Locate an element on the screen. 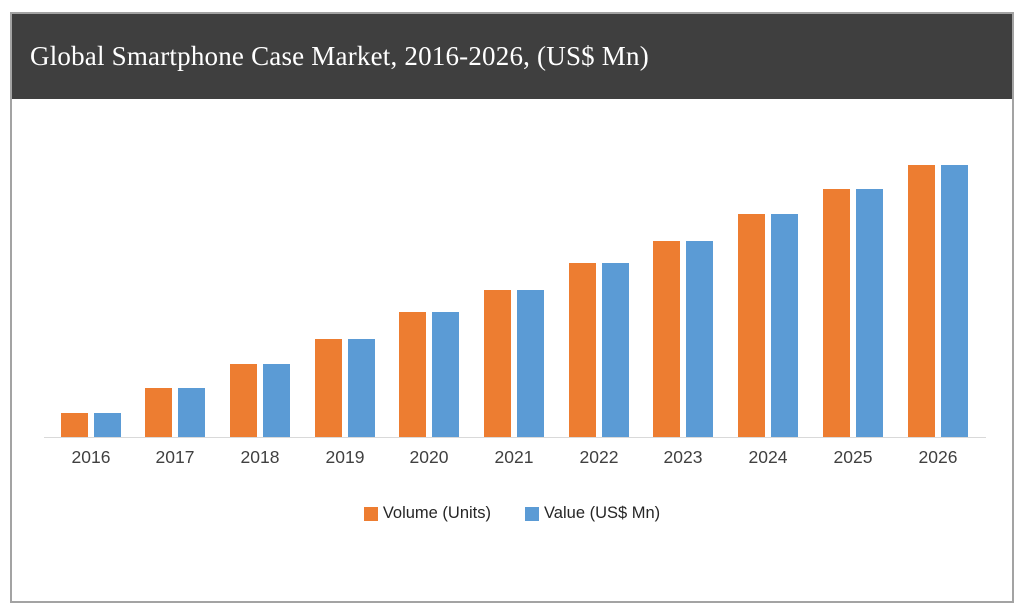  bar-volume-2018 is located at coordinates (243, 400).